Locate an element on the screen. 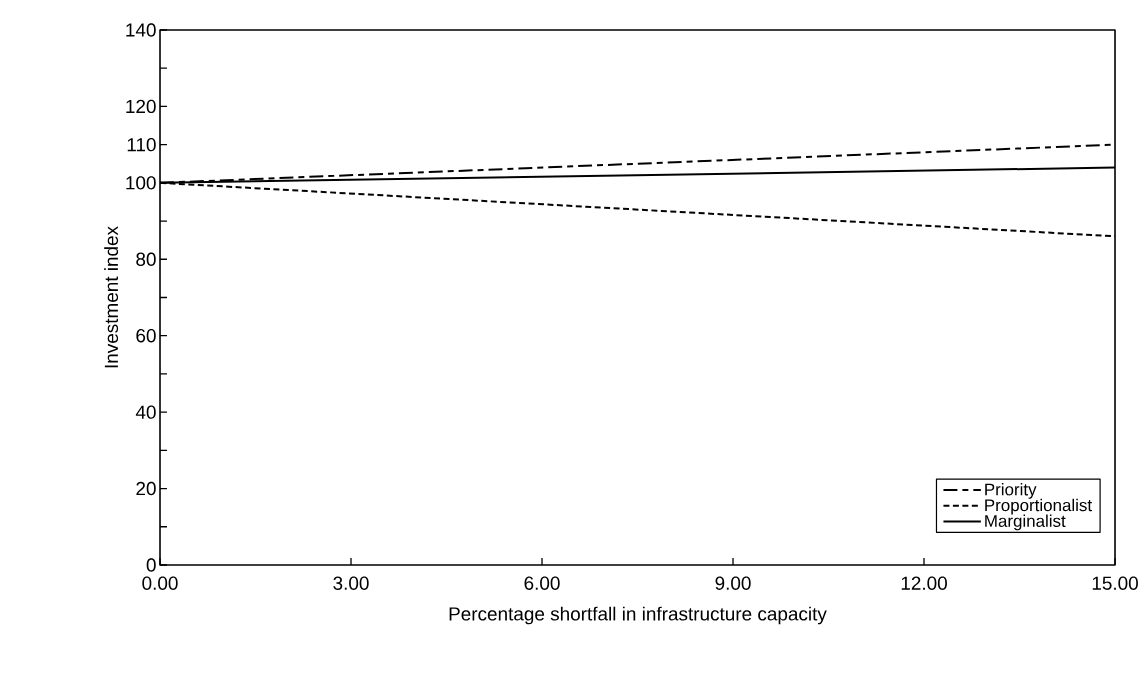 The height and width of the screenshot is (690, 1148). x-tick-label: 15.00 is located at coordinates (1115, 583).